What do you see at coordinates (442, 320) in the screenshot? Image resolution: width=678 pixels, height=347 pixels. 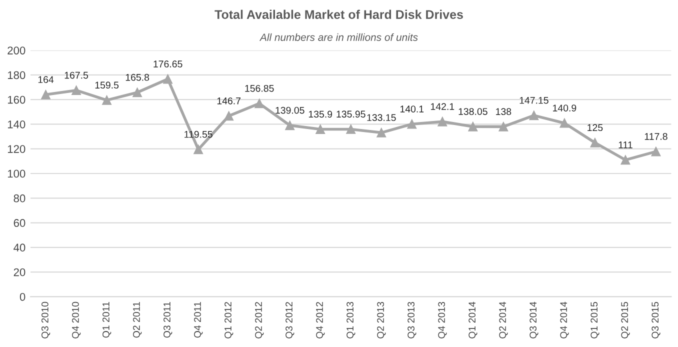 I see `x-tick-label: Q4 2013` at bounding box center [442, 320].